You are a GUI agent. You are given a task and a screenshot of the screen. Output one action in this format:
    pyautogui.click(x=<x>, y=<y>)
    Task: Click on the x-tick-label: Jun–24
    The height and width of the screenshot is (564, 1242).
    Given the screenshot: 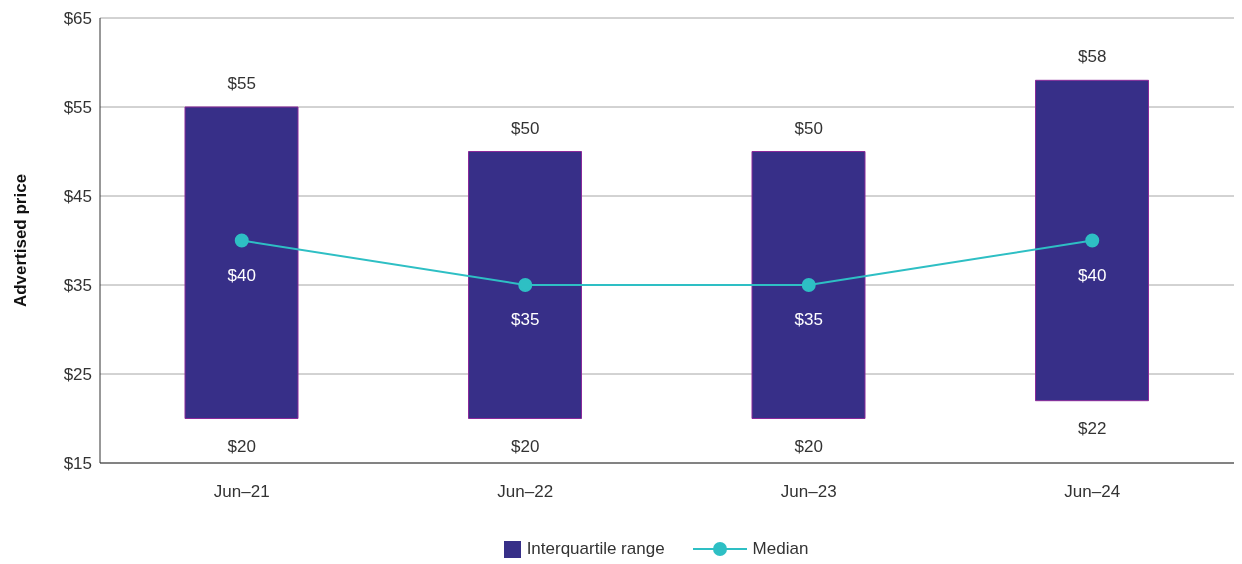 What is the action you would take?
    pyautogui.click(x=1092, y=492)
    